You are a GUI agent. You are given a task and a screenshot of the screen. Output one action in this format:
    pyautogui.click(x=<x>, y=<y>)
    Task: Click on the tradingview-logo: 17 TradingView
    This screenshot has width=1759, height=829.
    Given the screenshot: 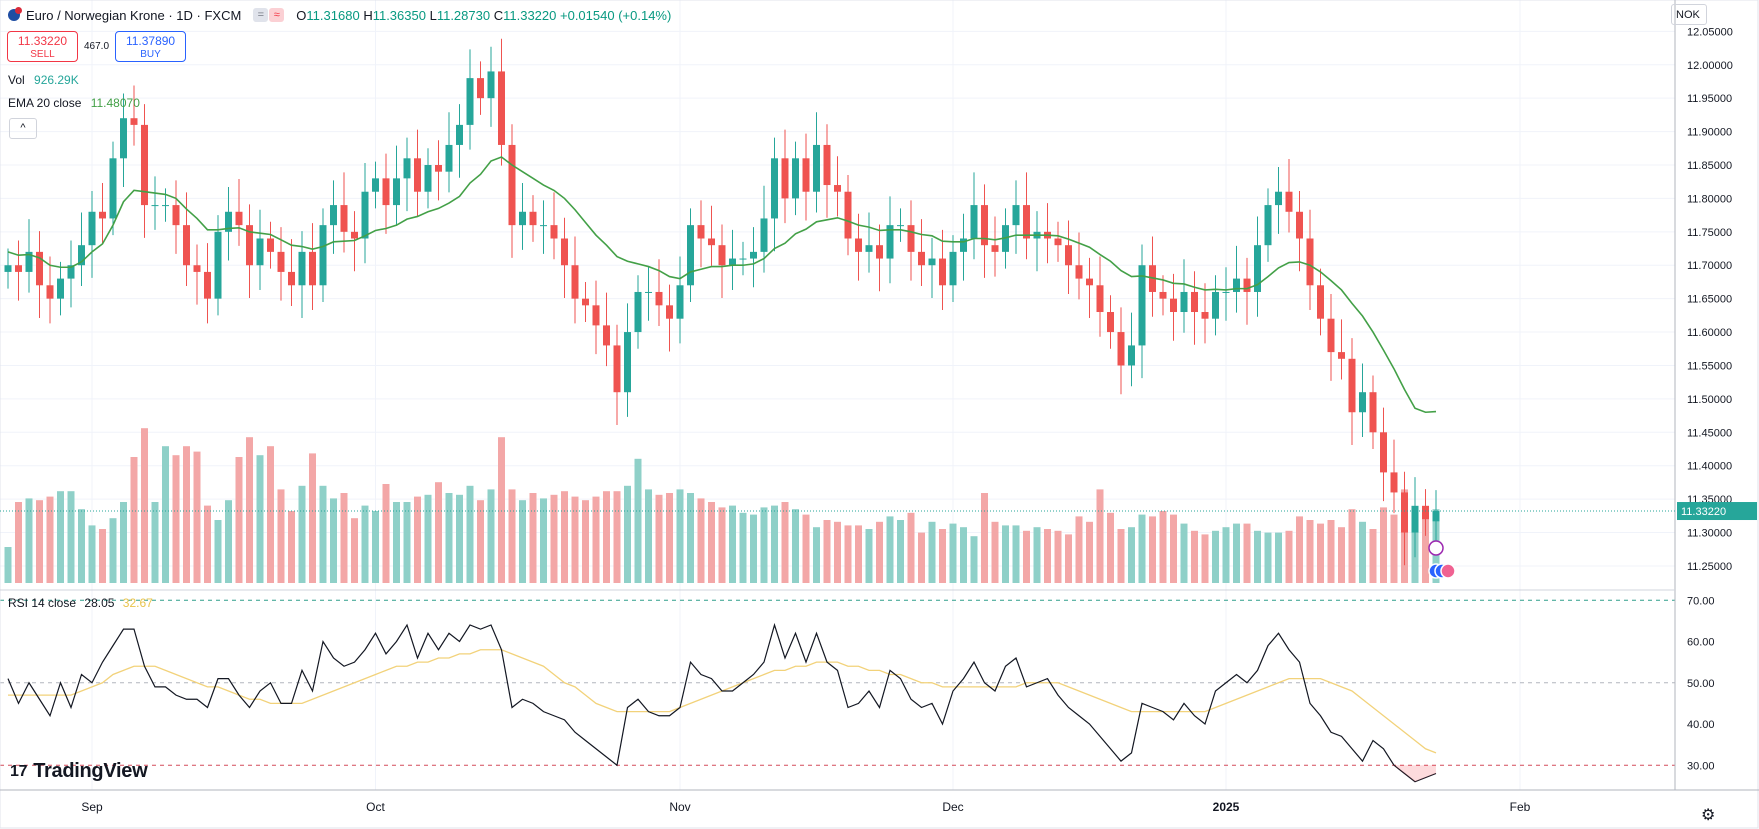 What is the action you would take?
    pyautogui.click(x=79, y=771)
    